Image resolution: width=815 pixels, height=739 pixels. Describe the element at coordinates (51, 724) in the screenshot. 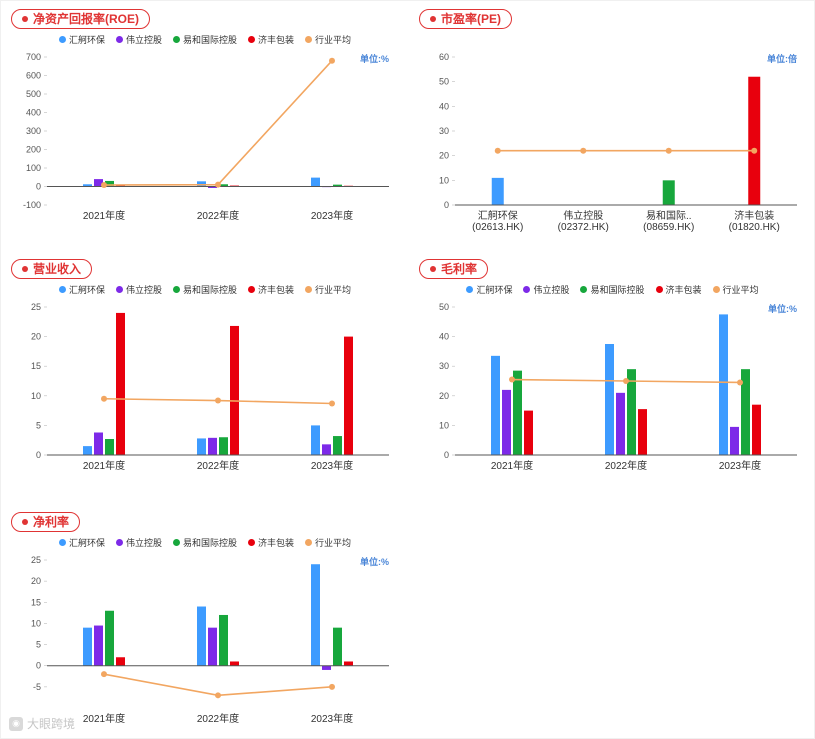

I see `watermark-text: 大眼跨境` at that location.